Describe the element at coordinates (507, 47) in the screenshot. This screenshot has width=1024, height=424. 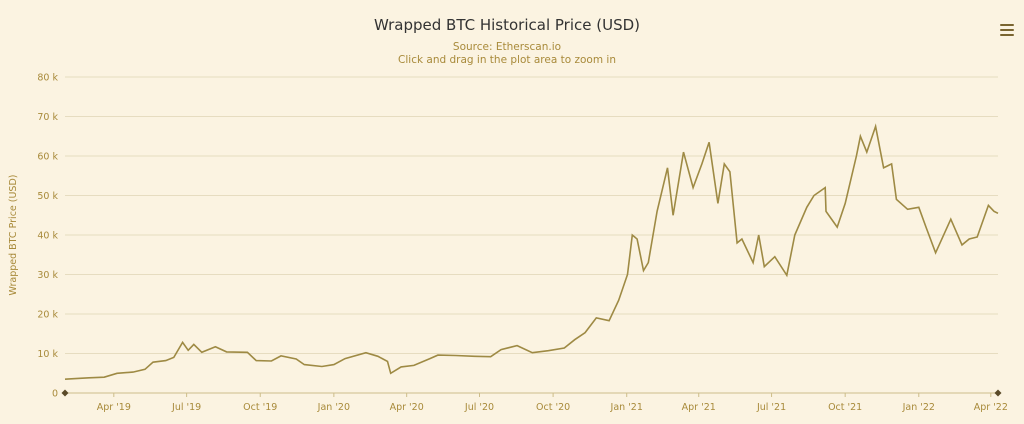
I see `chart-subtitle: Source: Etherscan.io` at that location.